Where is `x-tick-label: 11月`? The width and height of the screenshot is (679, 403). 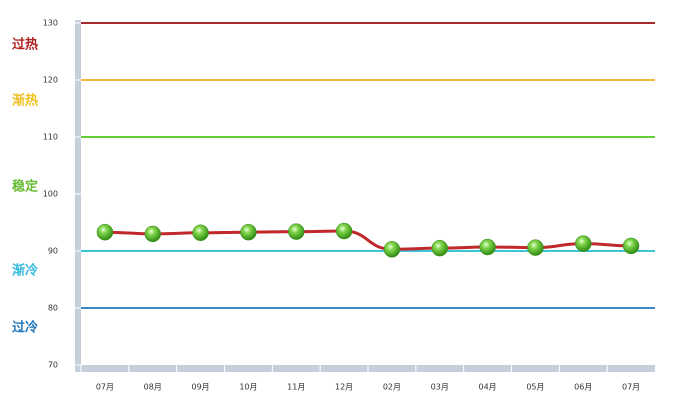
x-tick-label: 11月 is located at coordinates (296, 387).